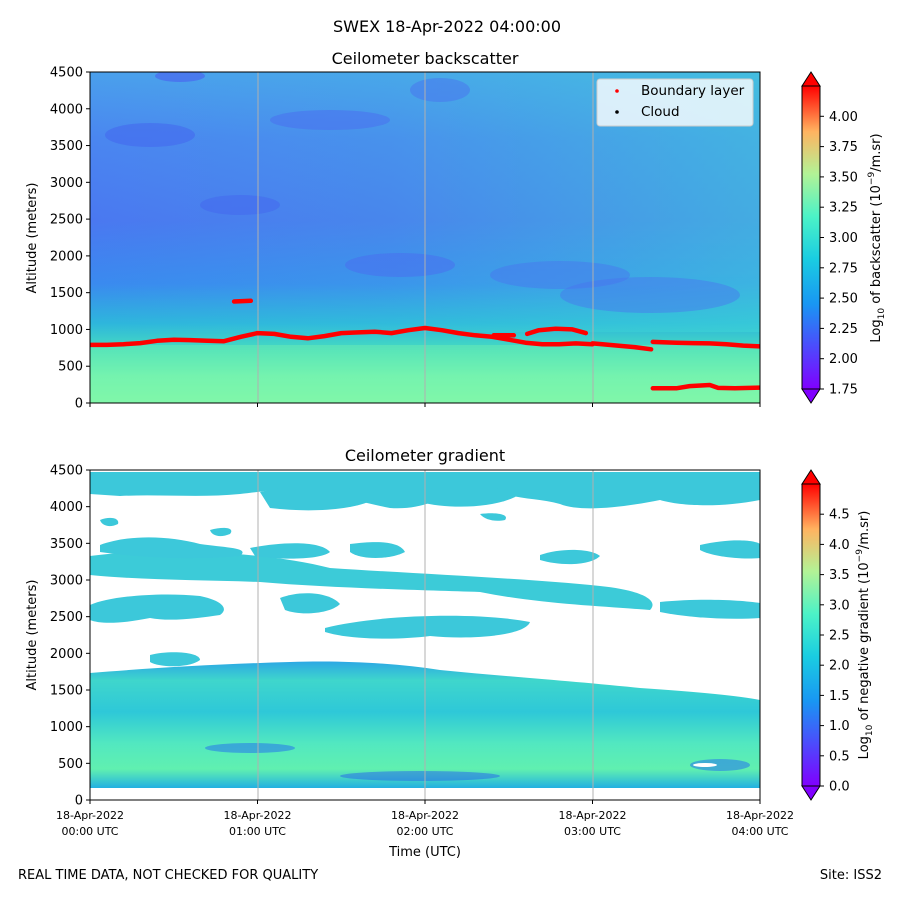 The image size is (900, 900). Describe the element at coordinates (839, 605) in the screenshot. I see `colorbar-tick-label: 3.0` at that location.